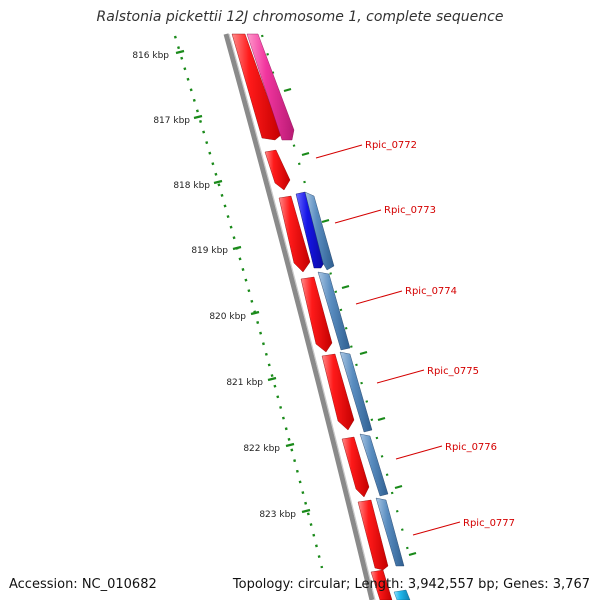  What do you see at coordinates (391, 145) in the screenshot?
I see `gene-label: Rpic_0772` at bounding box center [391, 145].